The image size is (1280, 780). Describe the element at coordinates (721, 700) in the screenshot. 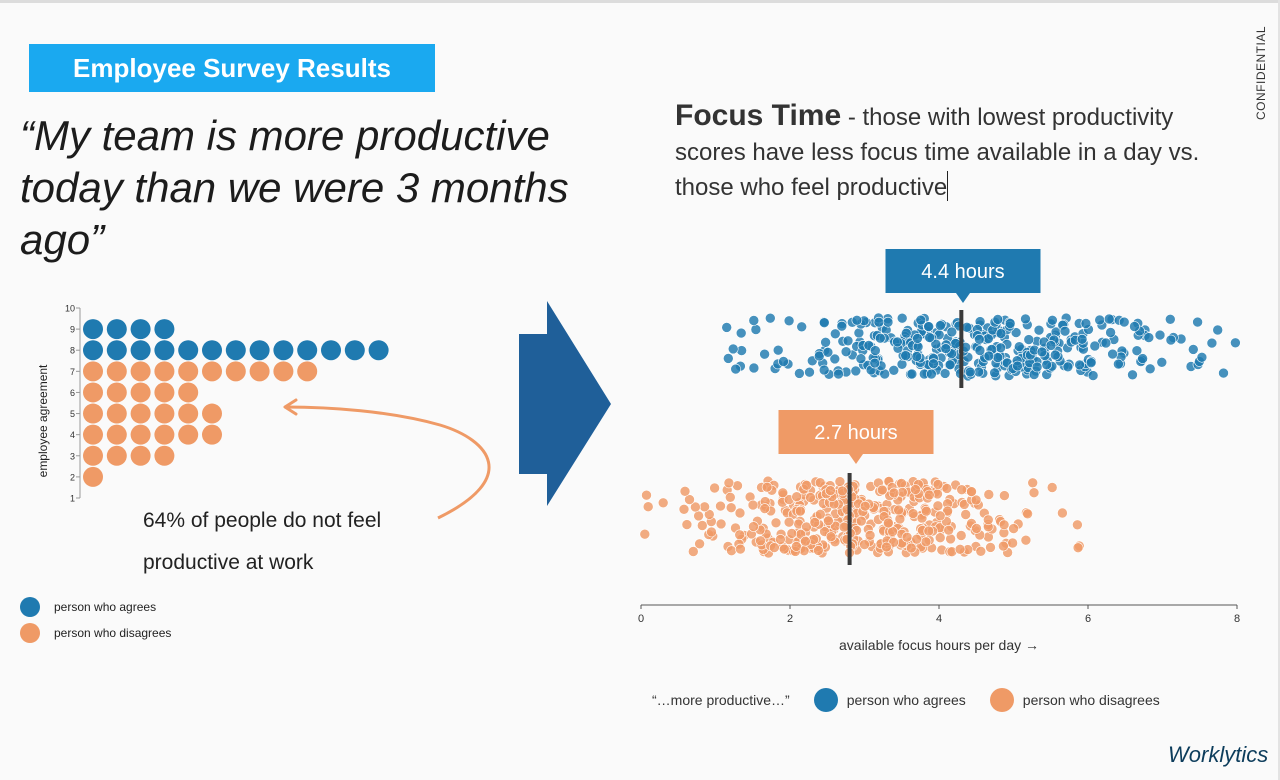

I see `legend-quote-label: “…more productive…”` at that location.